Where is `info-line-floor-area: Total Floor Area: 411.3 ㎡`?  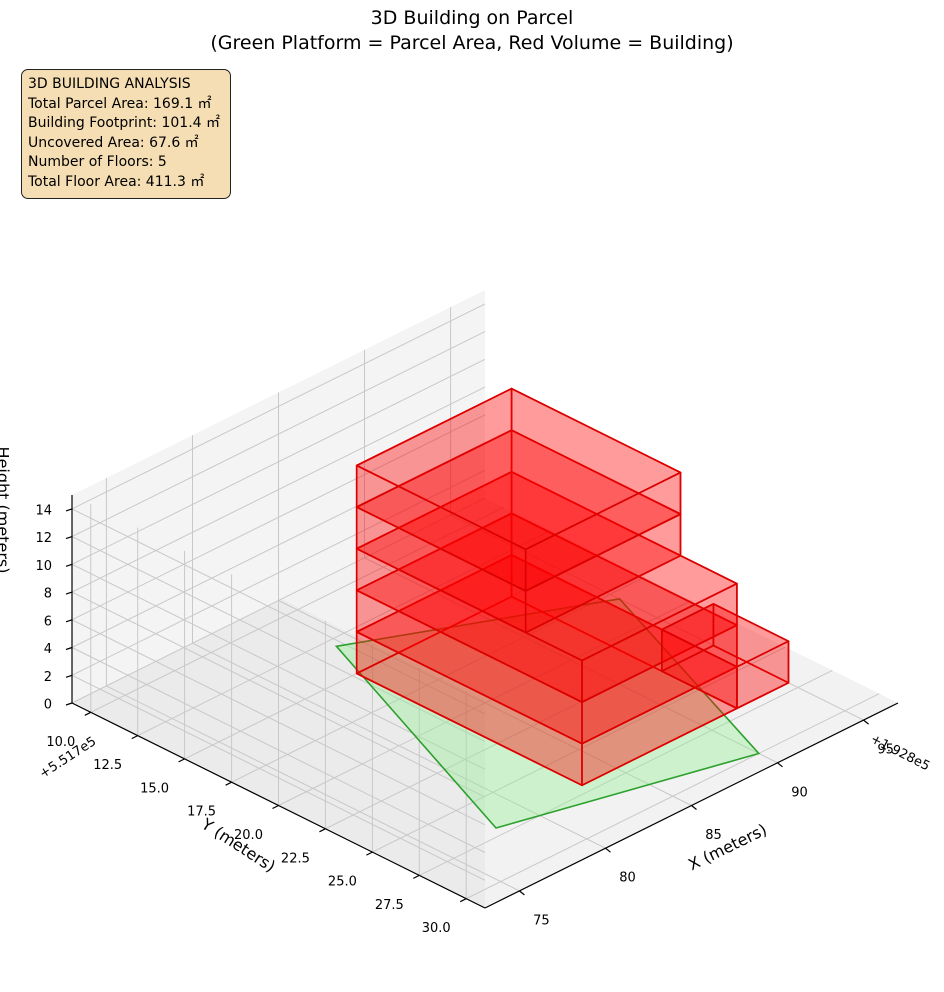 info-line-floor-area: Total Floor Area: 411.3 ㎡ is located at coordinates (116, 181).